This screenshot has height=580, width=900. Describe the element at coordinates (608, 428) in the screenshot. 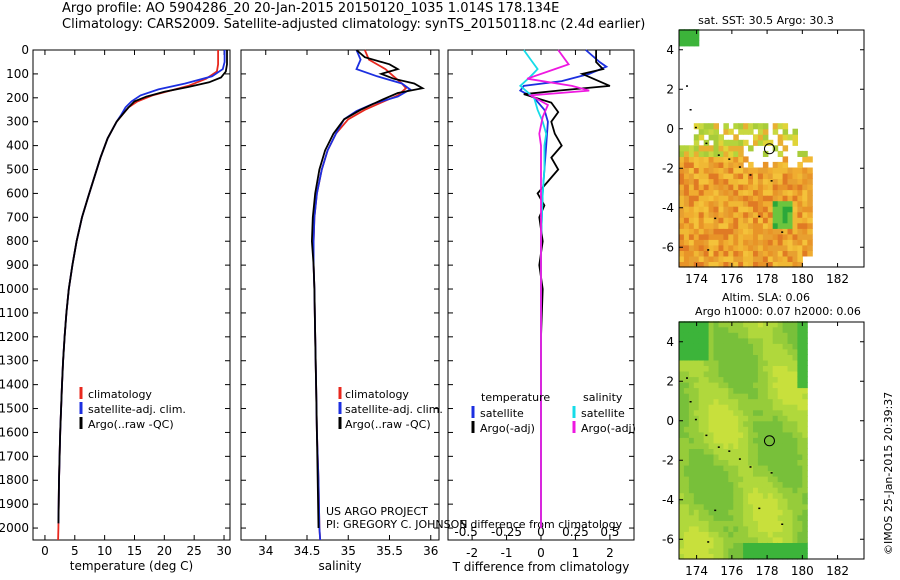

I see `legend-label: Argo(-adj)` at that location.